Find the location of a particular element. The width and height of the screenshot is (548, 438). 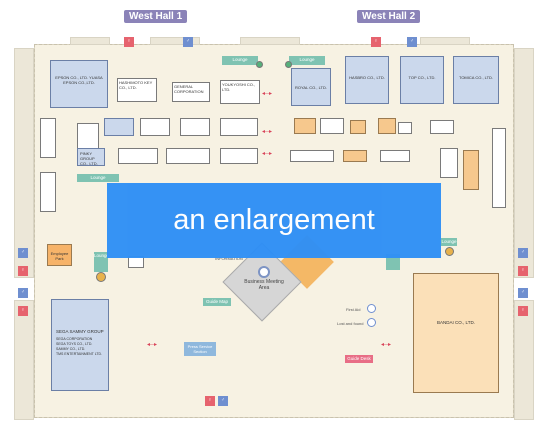

booth-youkyoshi: YOUKYOSHI CO., LTD. is located at coordinates (240, 92).